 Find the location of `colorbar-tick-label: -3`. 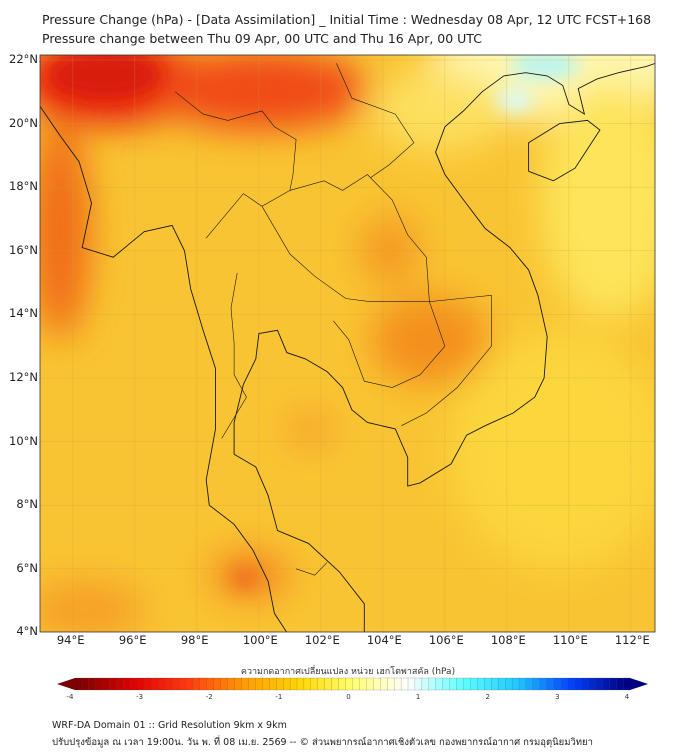

colorbar-tick-label: -3 is located at coordinates (140, 697).